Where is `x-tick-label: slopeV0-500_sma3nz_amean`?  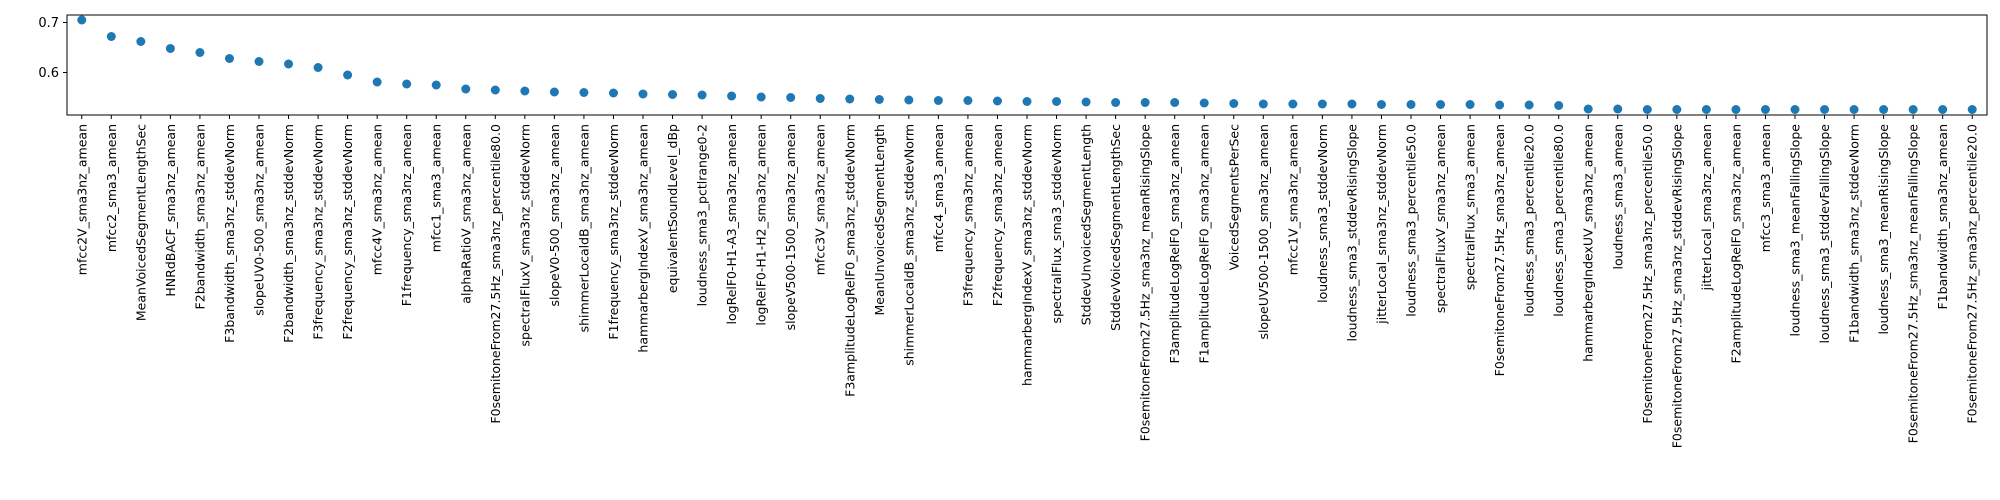 x-tick-label: slopeV0-500_sma3nz_amean is located at coordinates (554, 215).